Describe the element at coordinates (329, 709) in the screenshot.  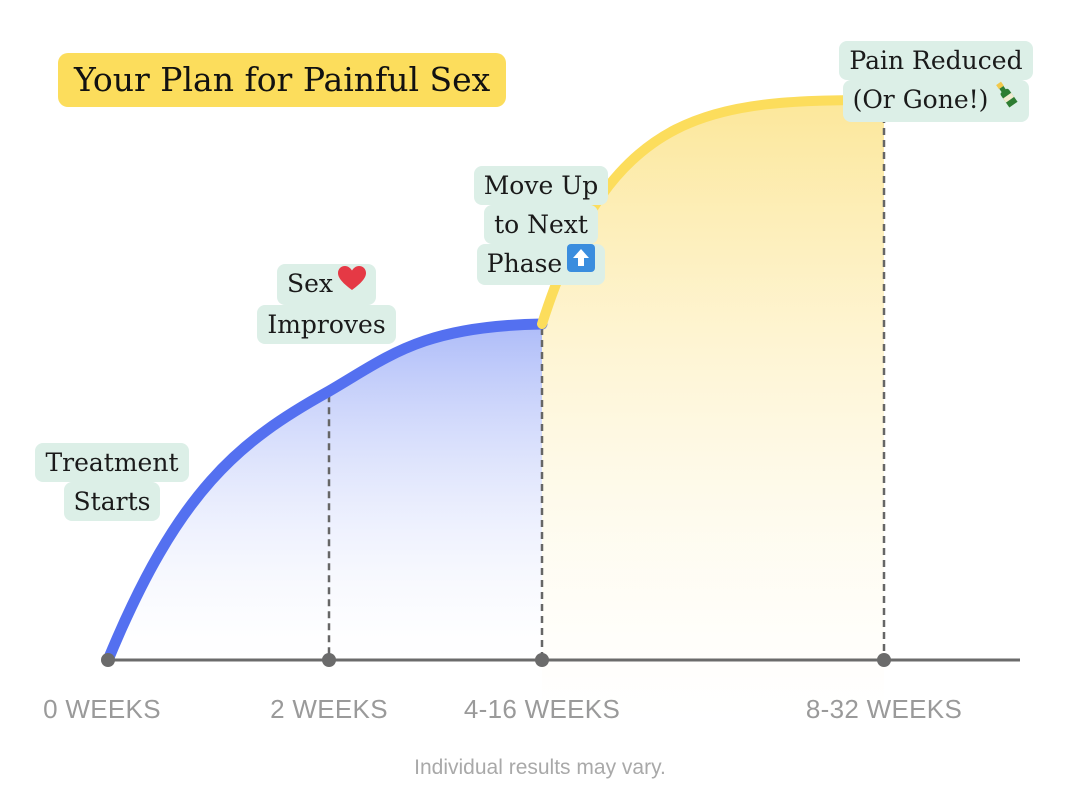
I see `x-tick-label: 2 WEEKS` at that location.